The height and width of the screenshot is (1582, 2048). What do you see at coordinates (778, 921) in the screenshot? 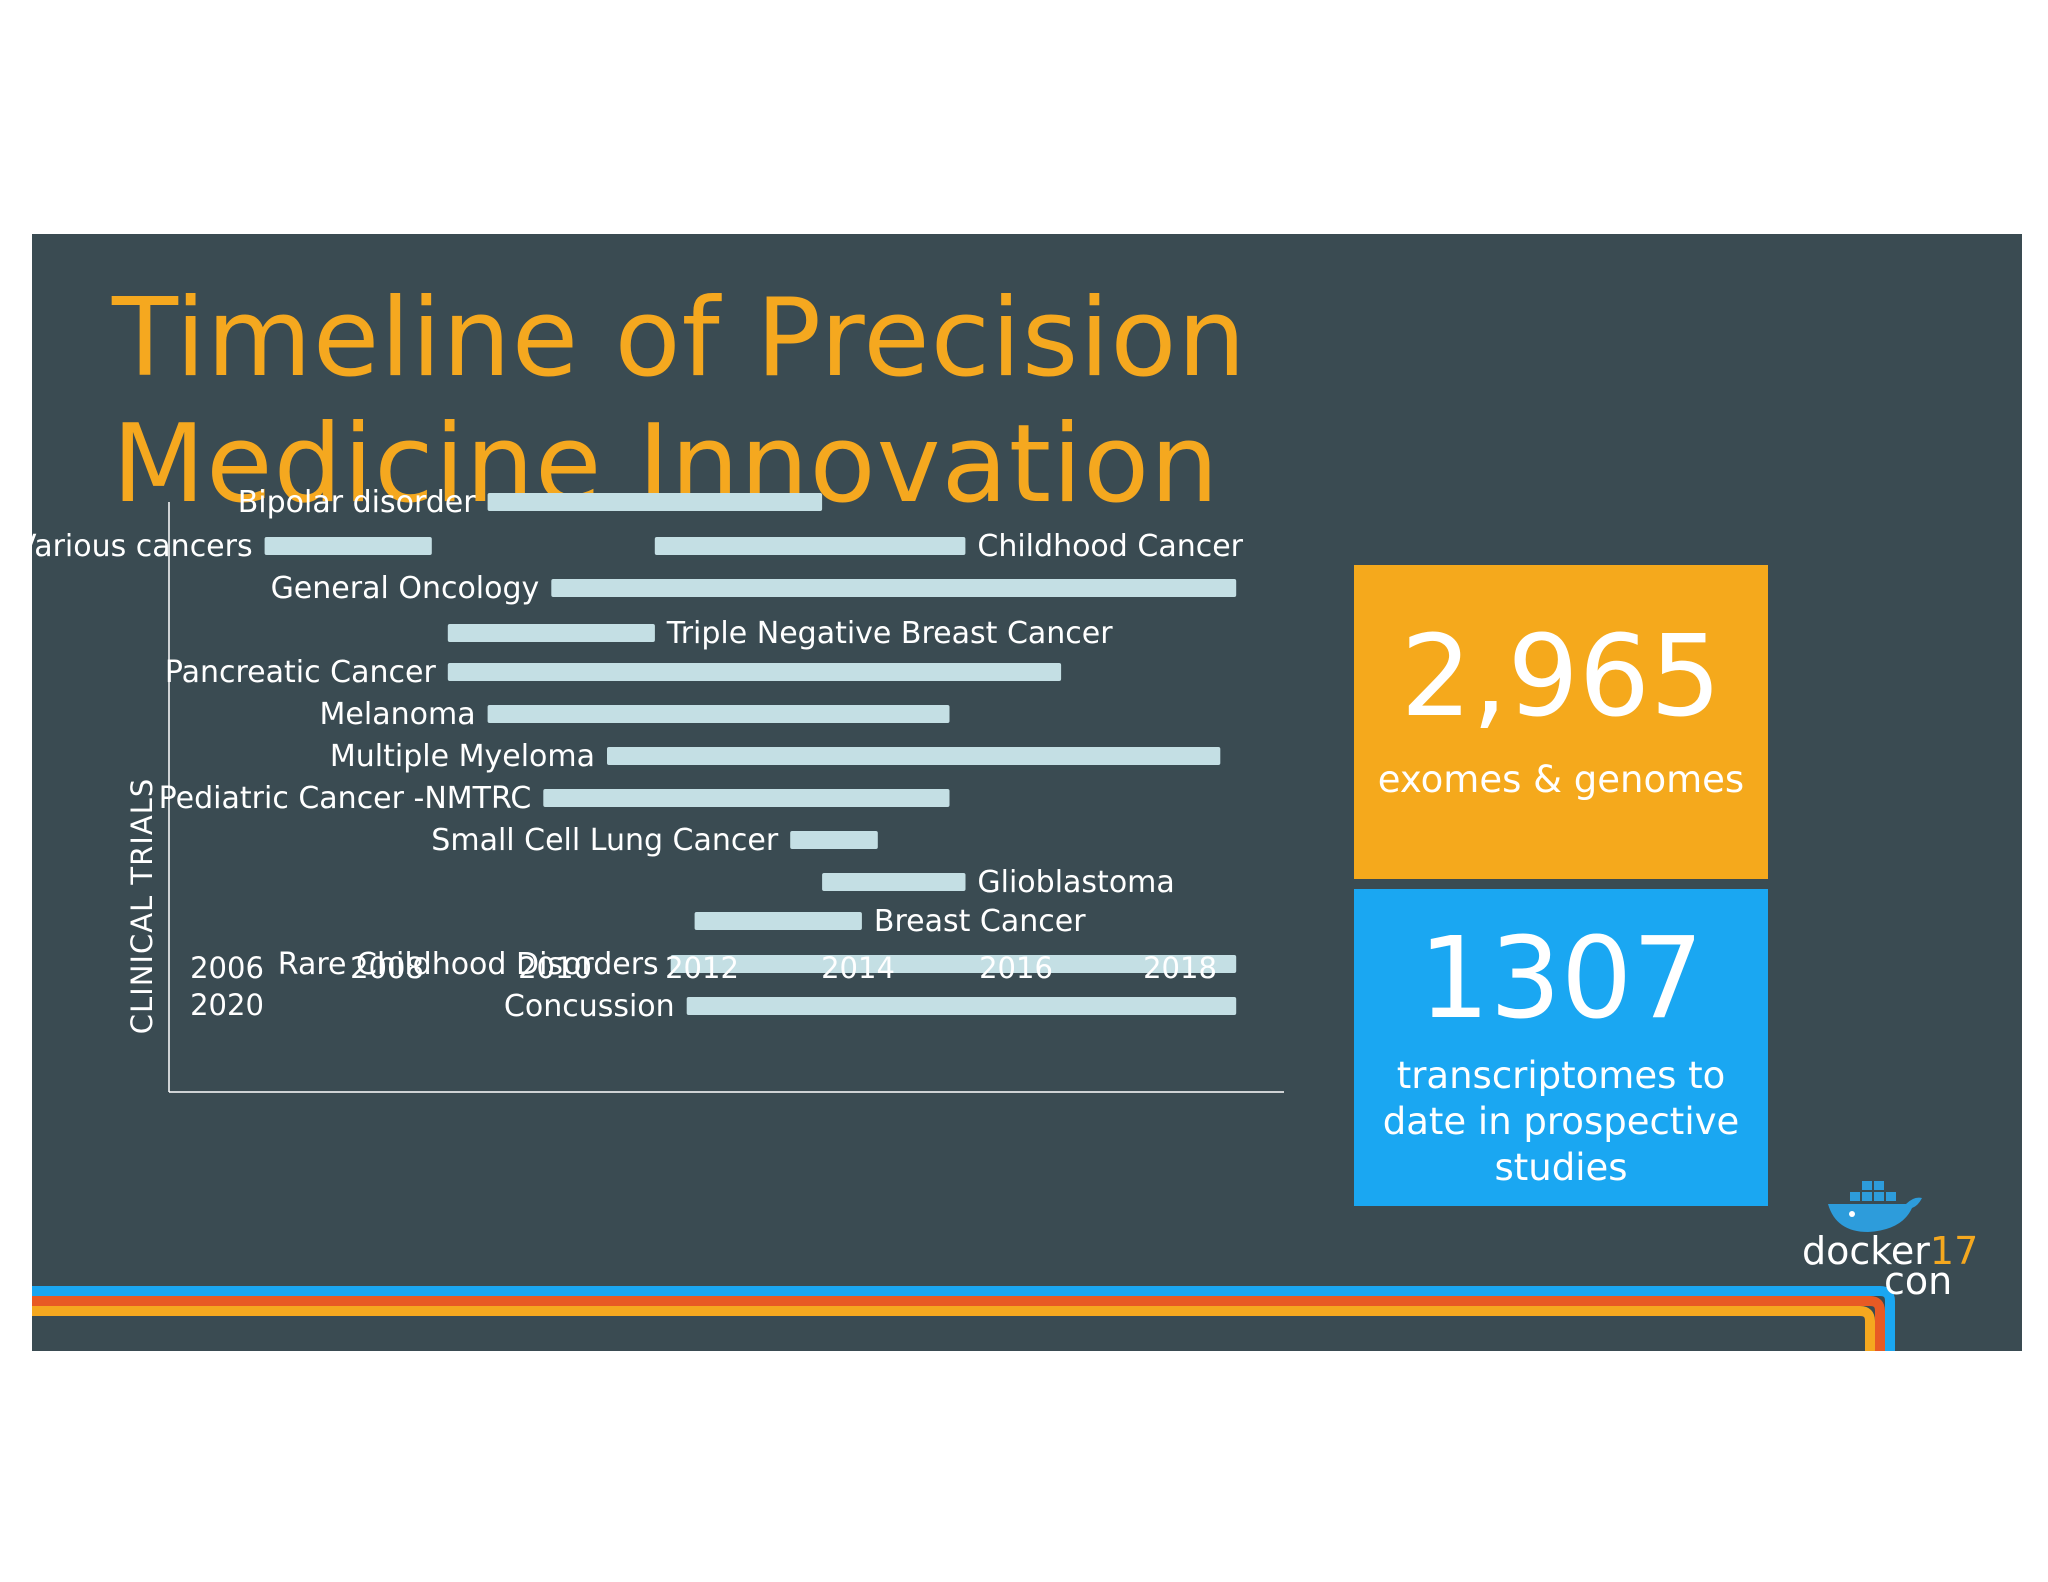
I see `bar-breast-cancer` at bounding box center [778, 921].